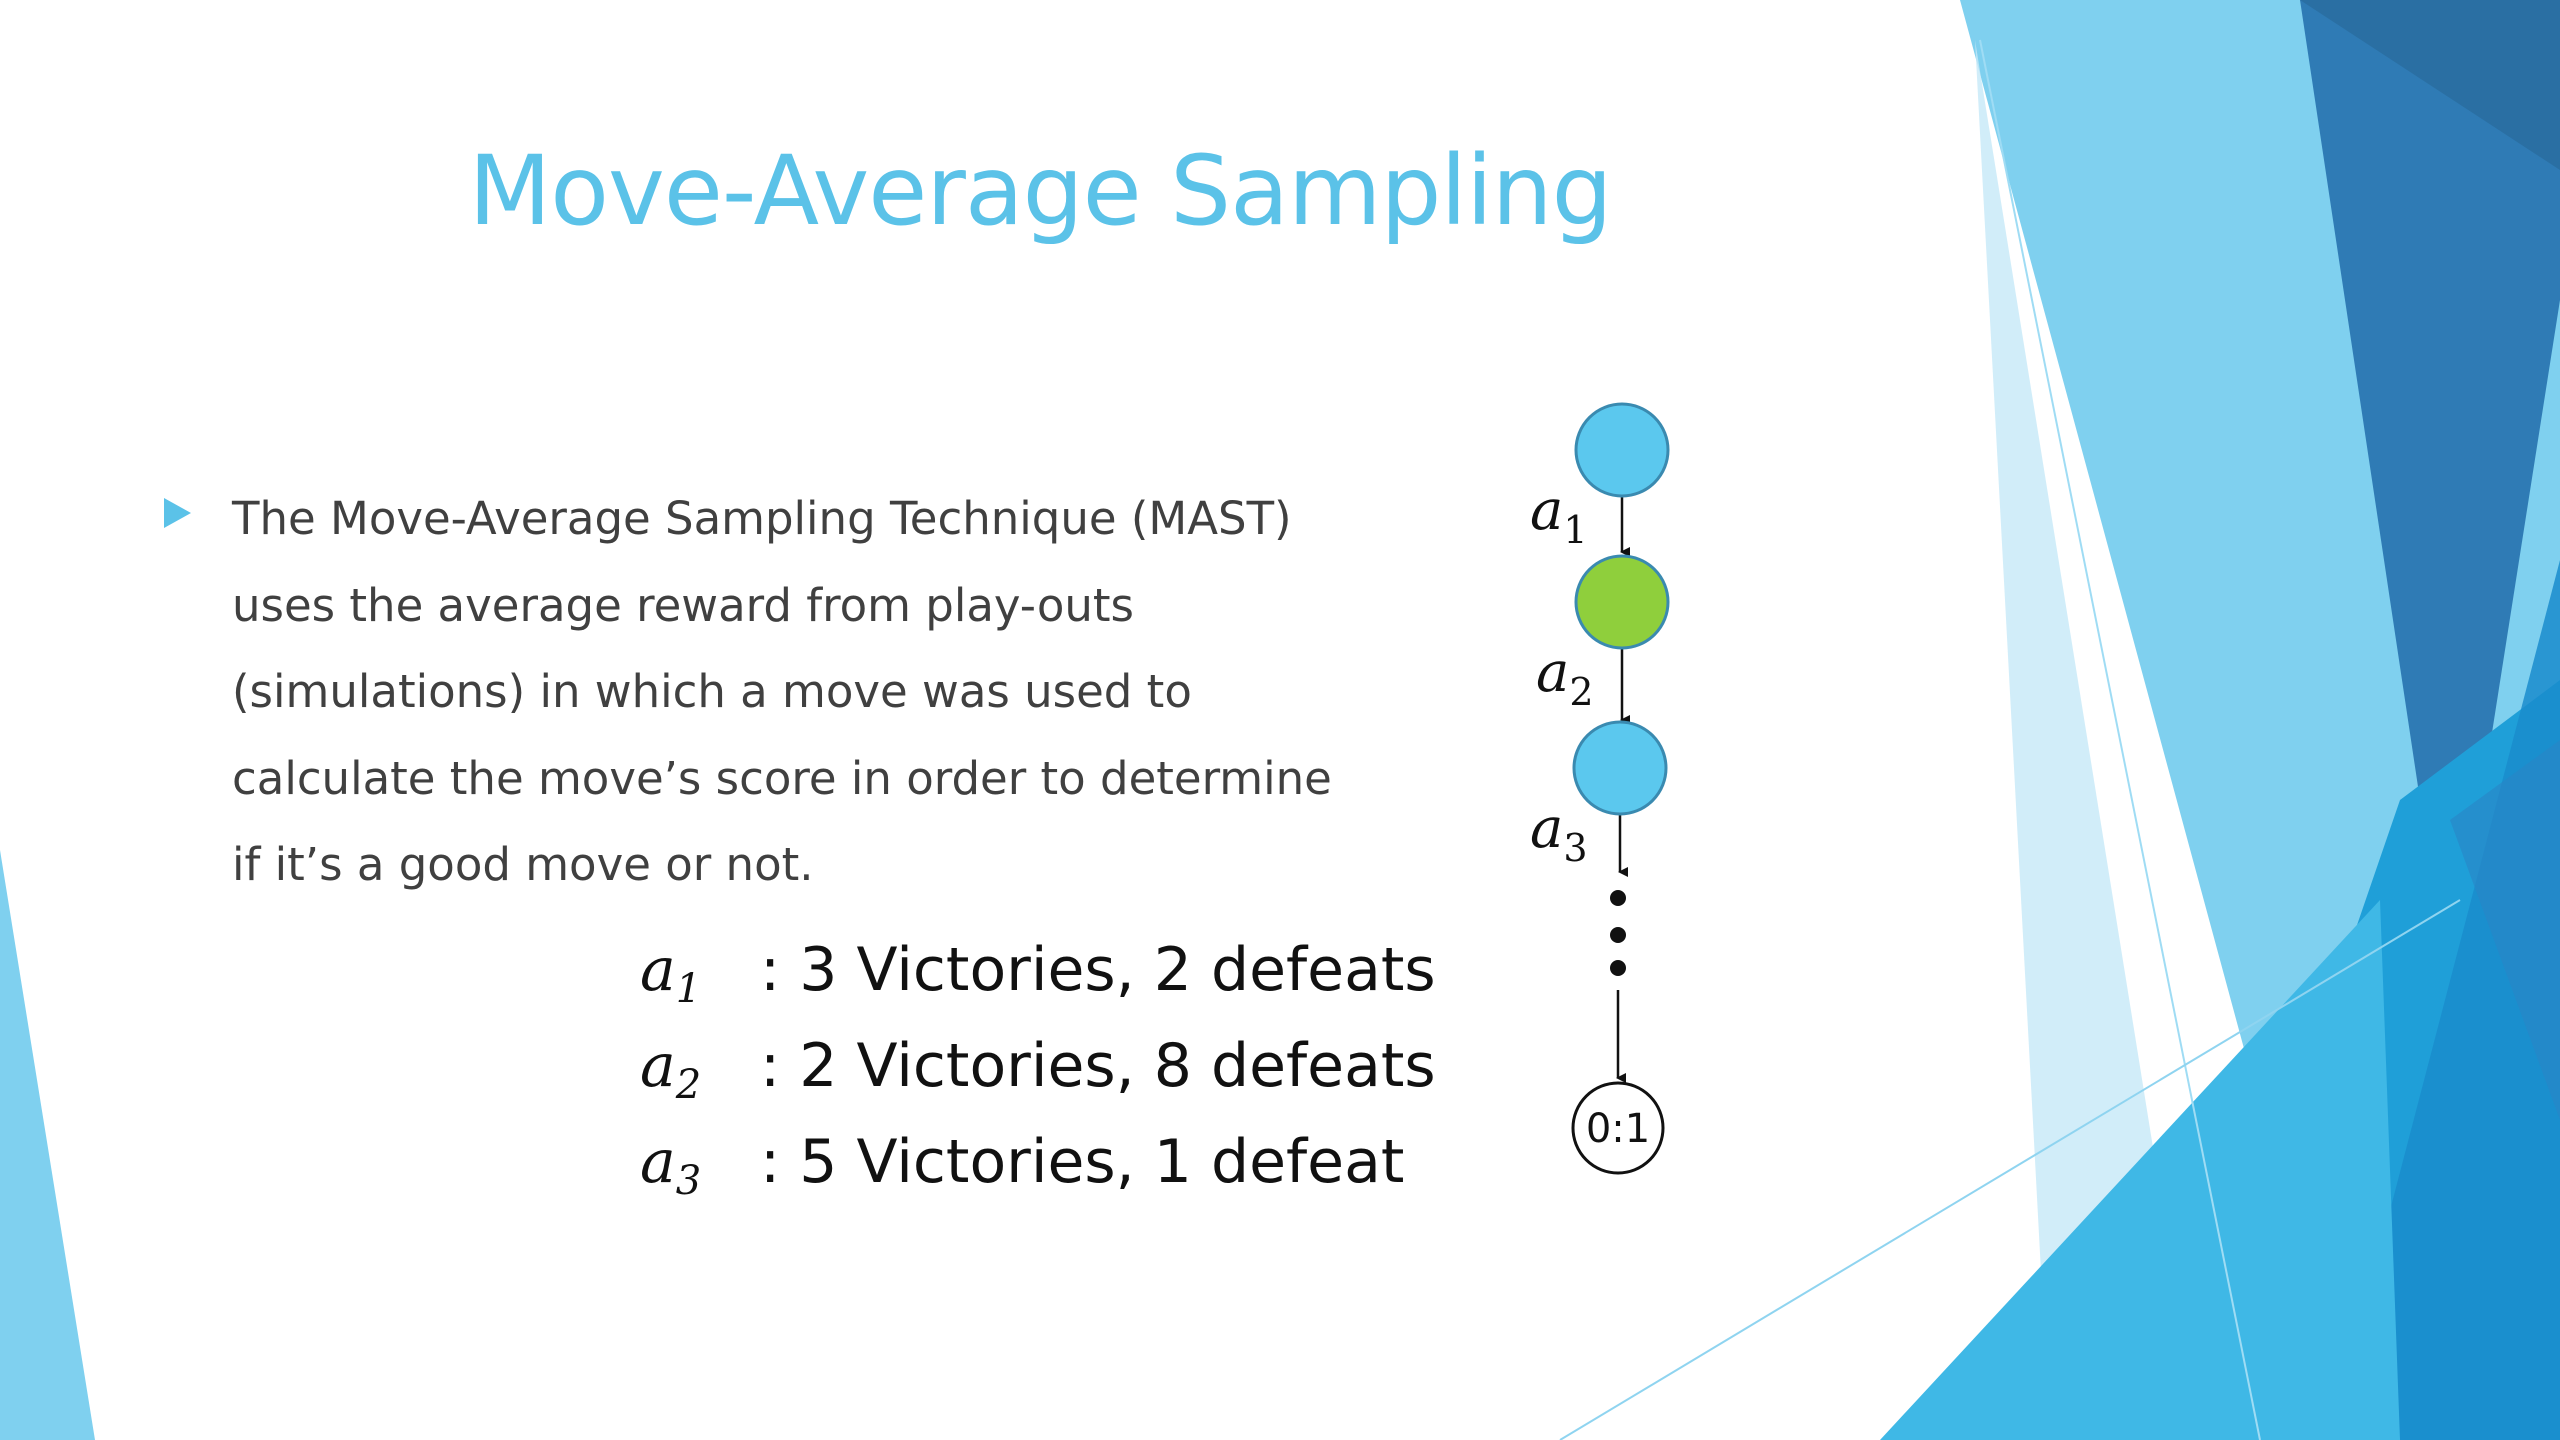 The width and height of the screenshot is (2560, 1440). Describe the element at coordinates (683, 605) in the screenshot. I see `bullet-line: uses the average reward from play-outs` at that location.